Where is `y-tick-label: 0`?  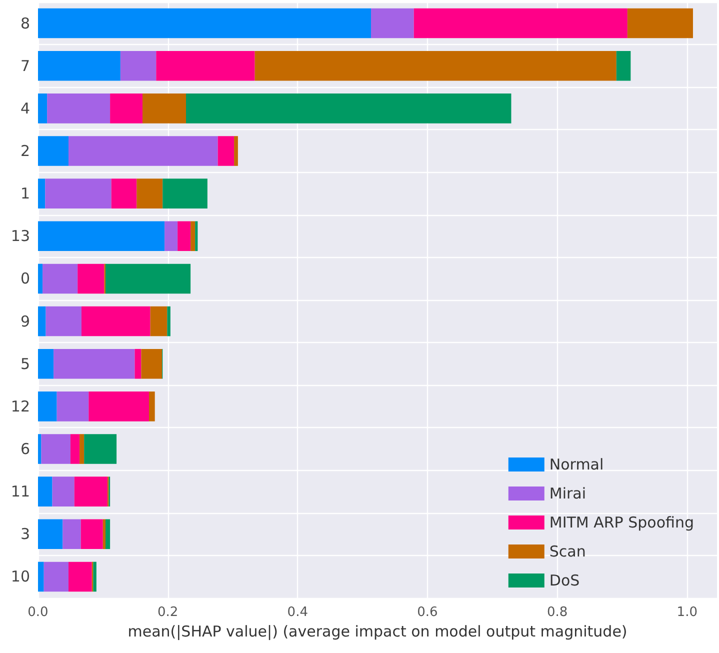
y-tick-label: 0 is located at coordinates (25, 279).